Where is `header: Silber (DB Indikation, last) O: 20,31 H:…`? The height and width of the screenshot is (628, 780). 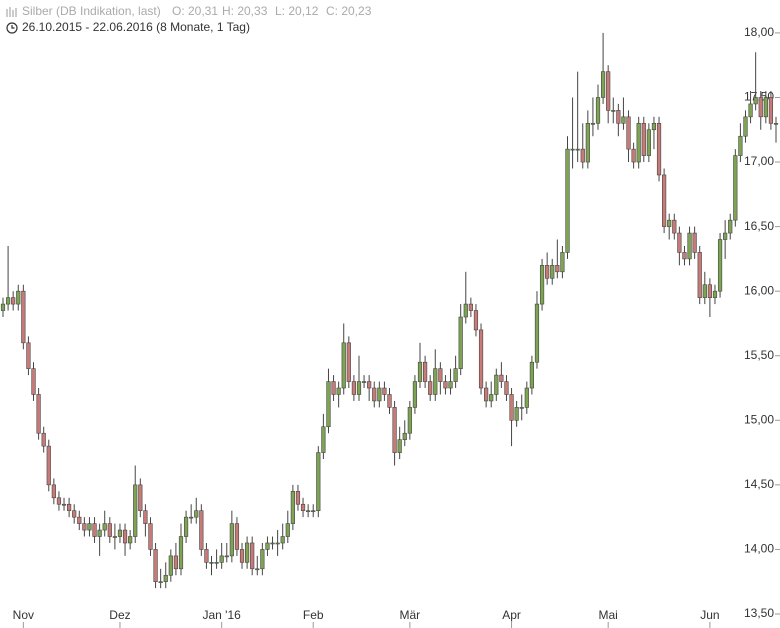
header: Silber (DB Indikation, last) O: 20,31 H:… is located at coordinates (189, 19).